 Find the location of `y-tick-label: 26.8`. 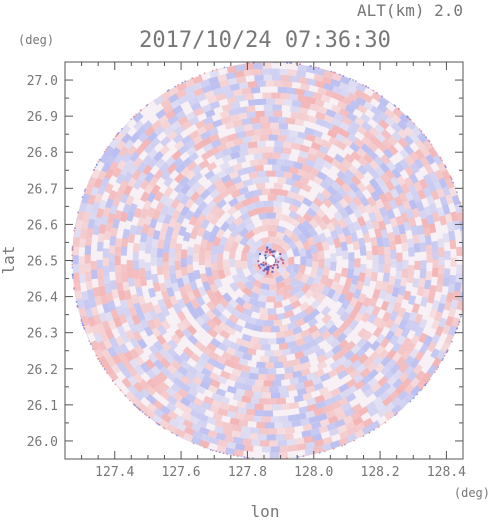

y-tick-label: 26.8 is located at coordinates (42, 153).